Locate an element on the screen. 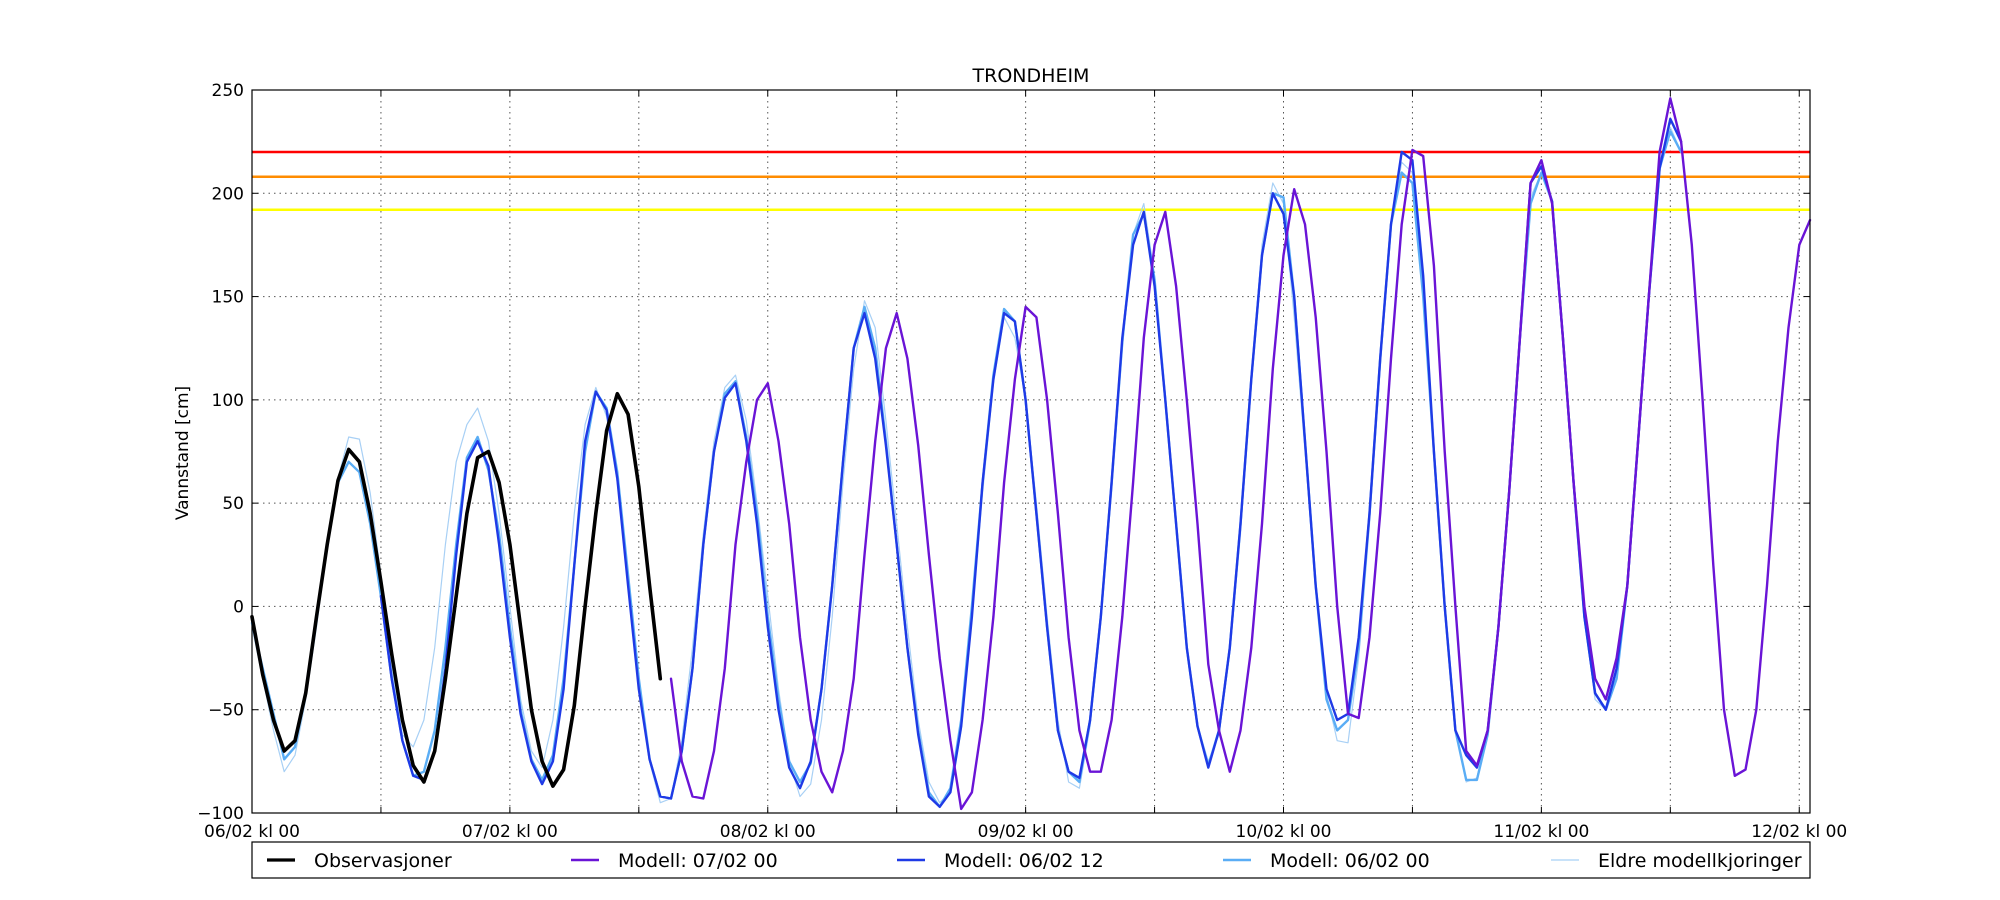 The height and width of the screenshot is (900, 2000). legend-label: Observasjoner is located at coordinates (383, 861).